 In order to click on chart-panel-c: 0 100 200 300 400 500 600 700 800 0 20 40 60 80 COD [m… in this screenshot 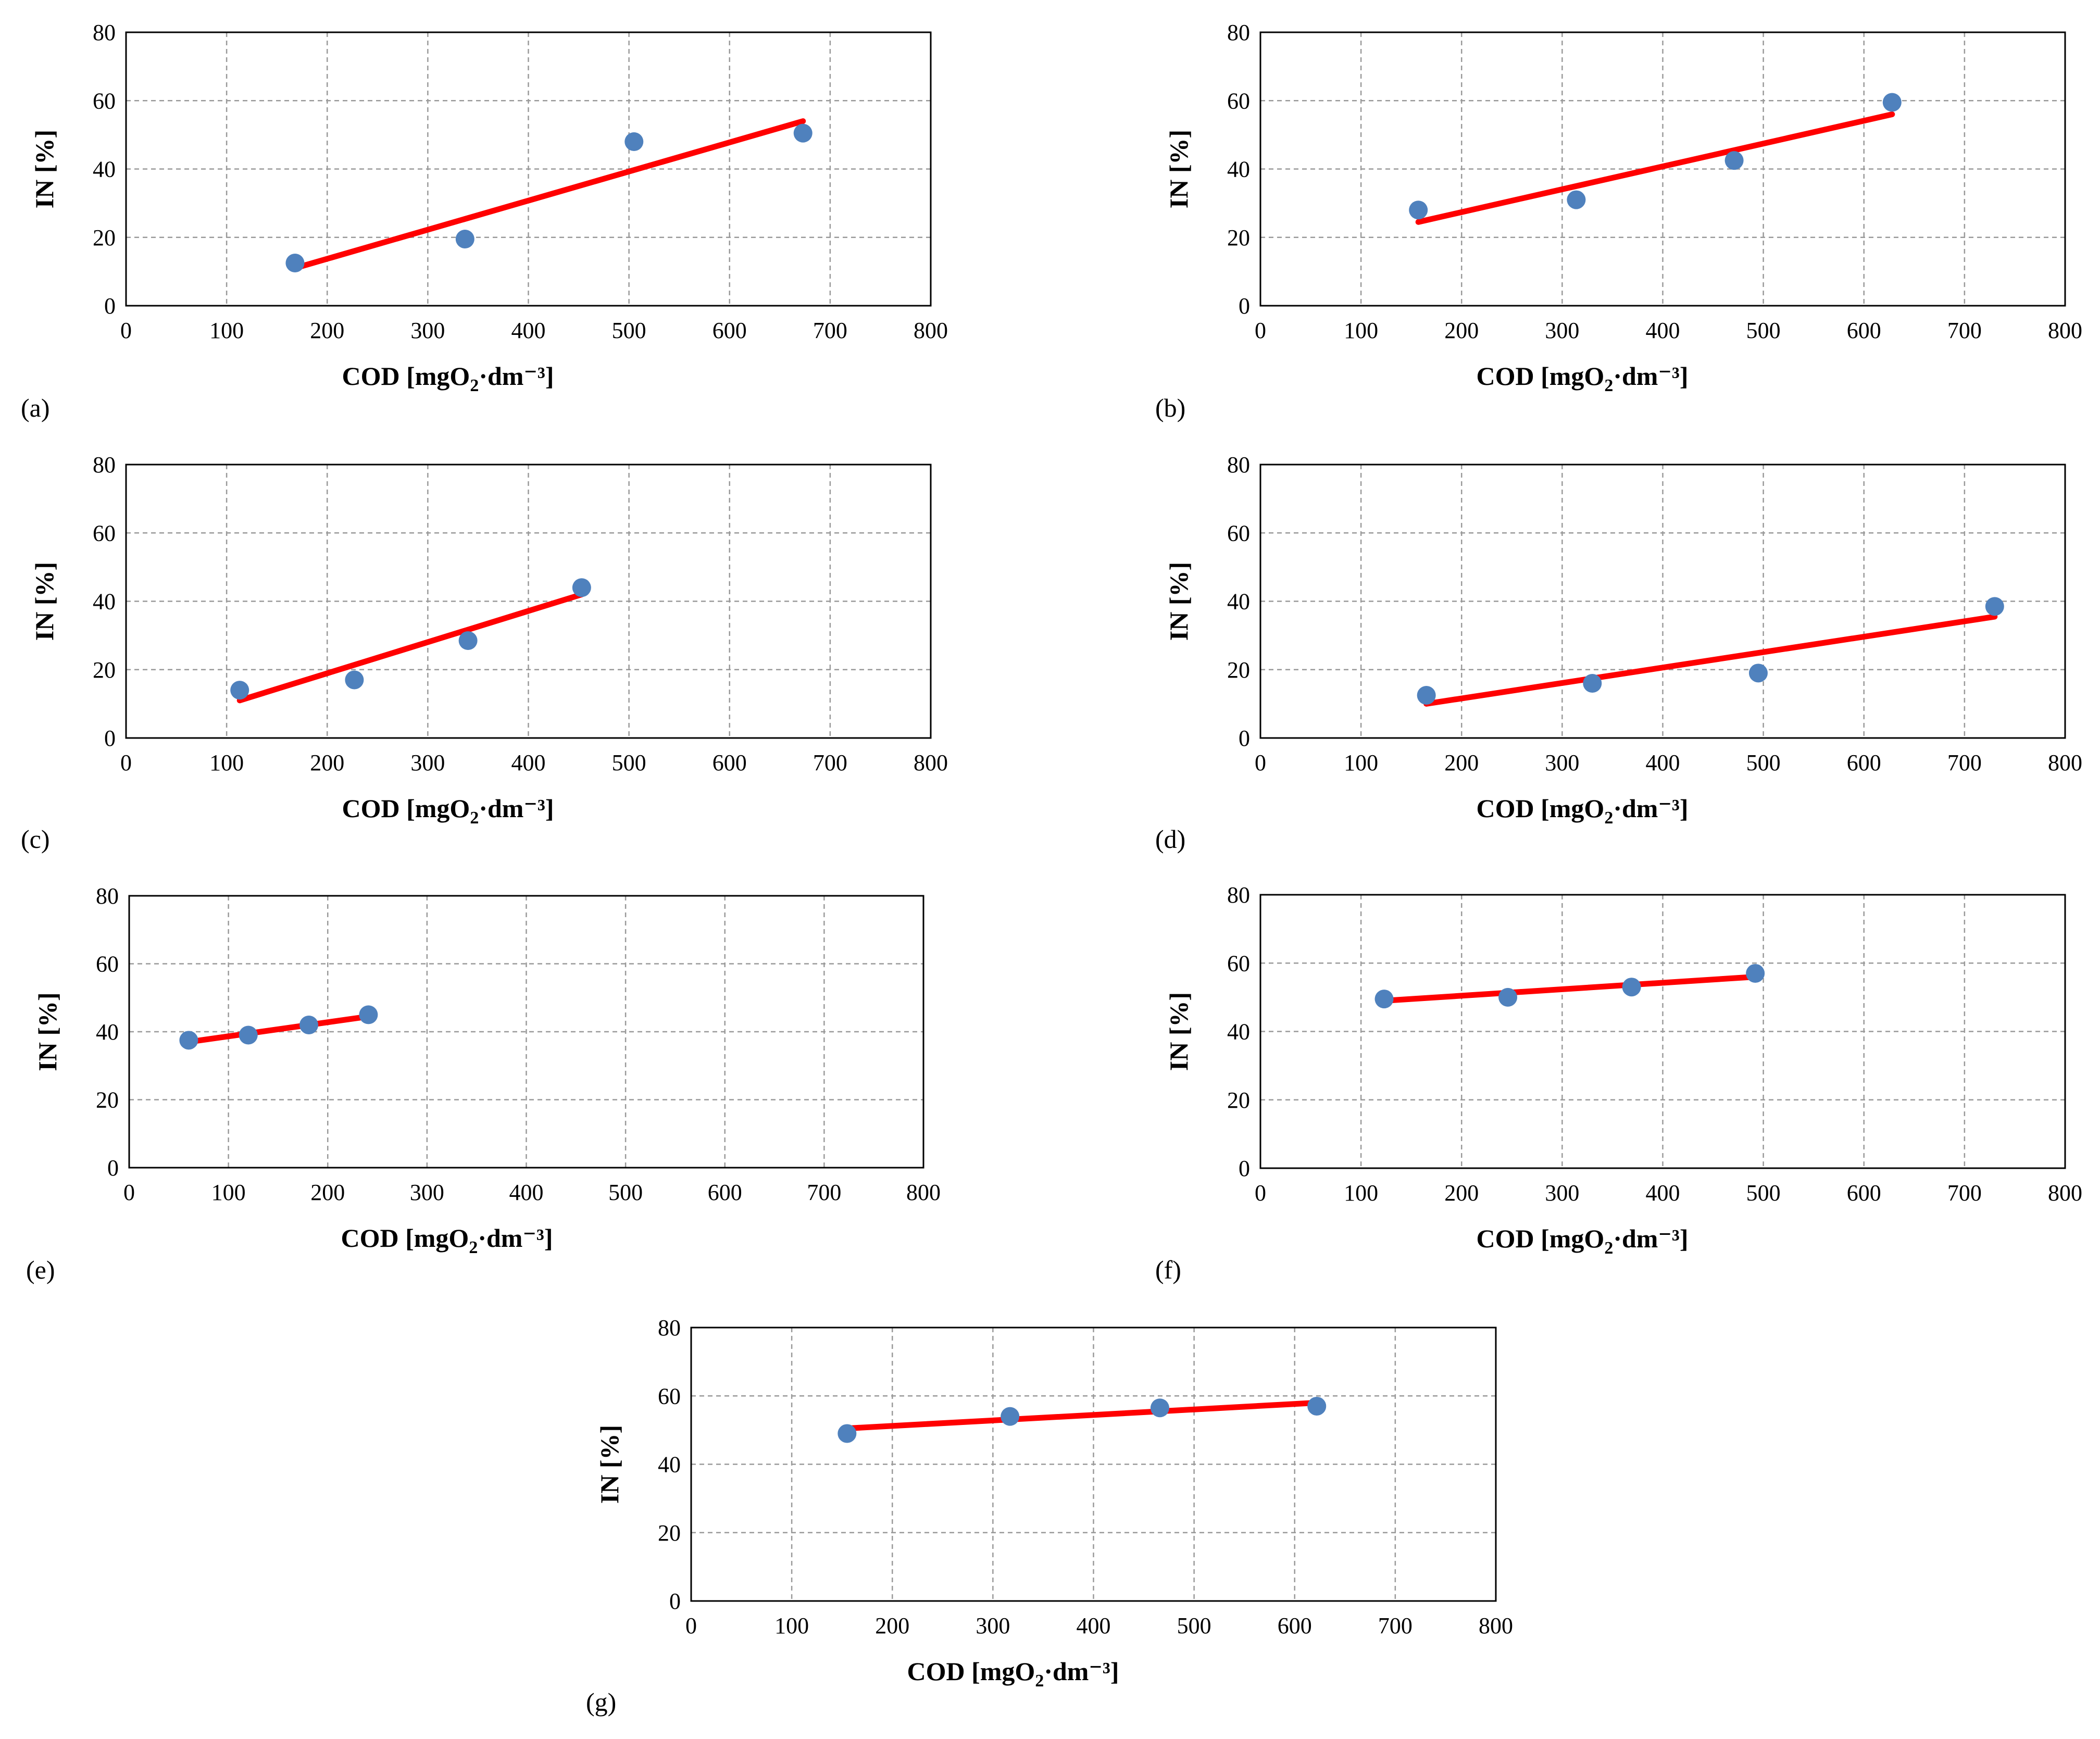, I will do `click(485, 653)`.